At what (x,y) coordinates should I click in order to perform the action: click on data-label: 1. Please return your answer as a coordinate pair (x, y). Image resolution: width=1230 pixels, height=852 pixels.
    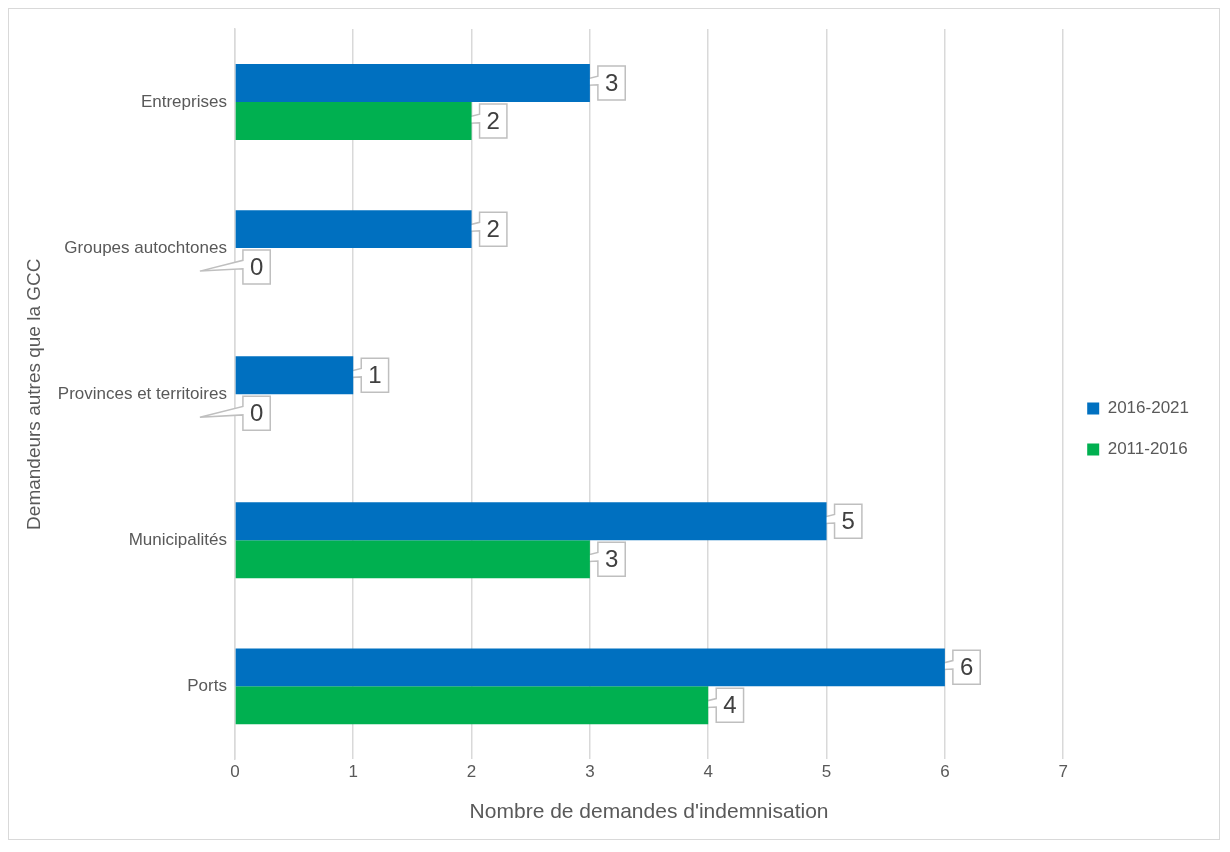
    Looking at the image, I should click on (375, 374).